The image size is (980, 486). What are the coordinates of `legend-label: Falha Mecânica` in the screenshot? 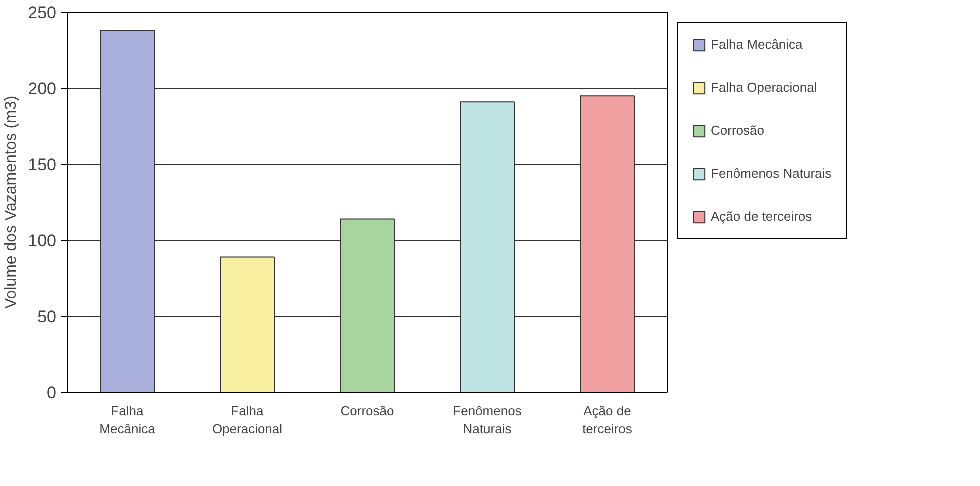 It's located at (757, 44).